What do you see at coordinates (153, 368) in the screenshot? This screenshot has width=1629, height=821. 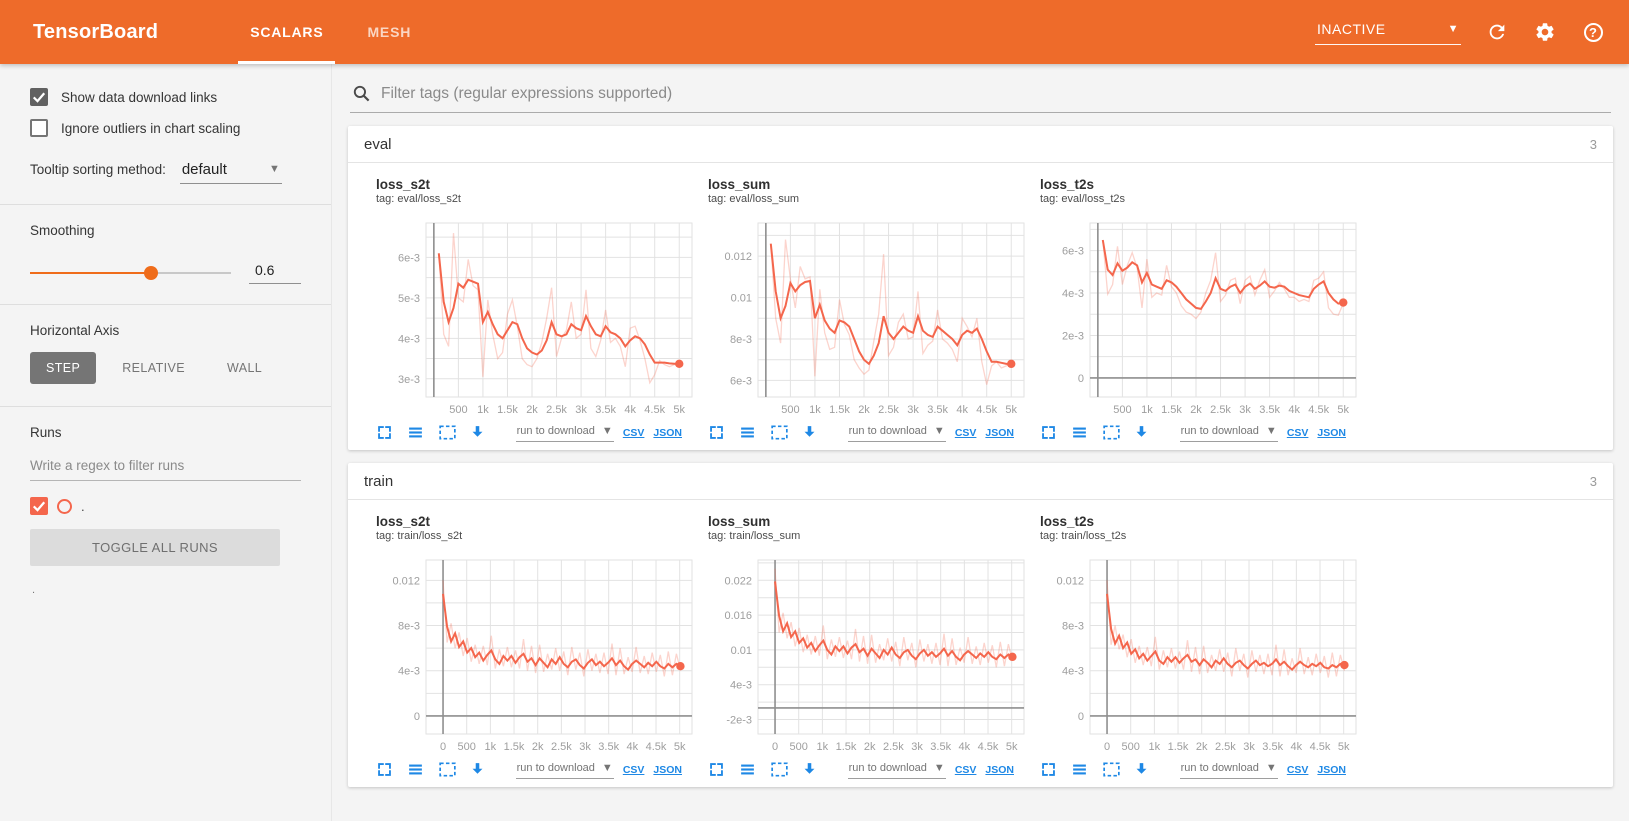 I see `axis-option-relative: RELATIVE` at bounding box center [153, 368].